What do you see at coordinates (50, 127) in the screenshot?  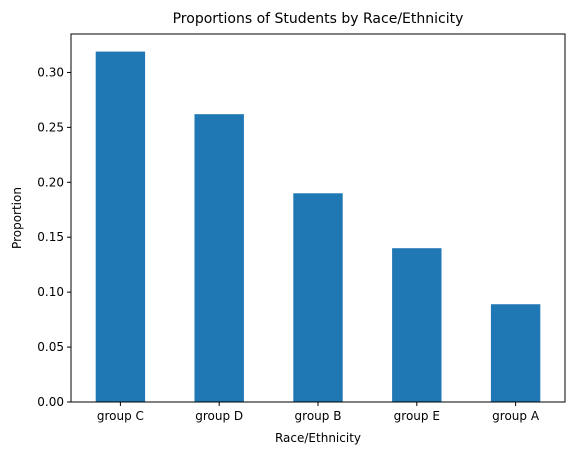 I see `y-tick-label: 0.25` at bounding box center [50, 127].